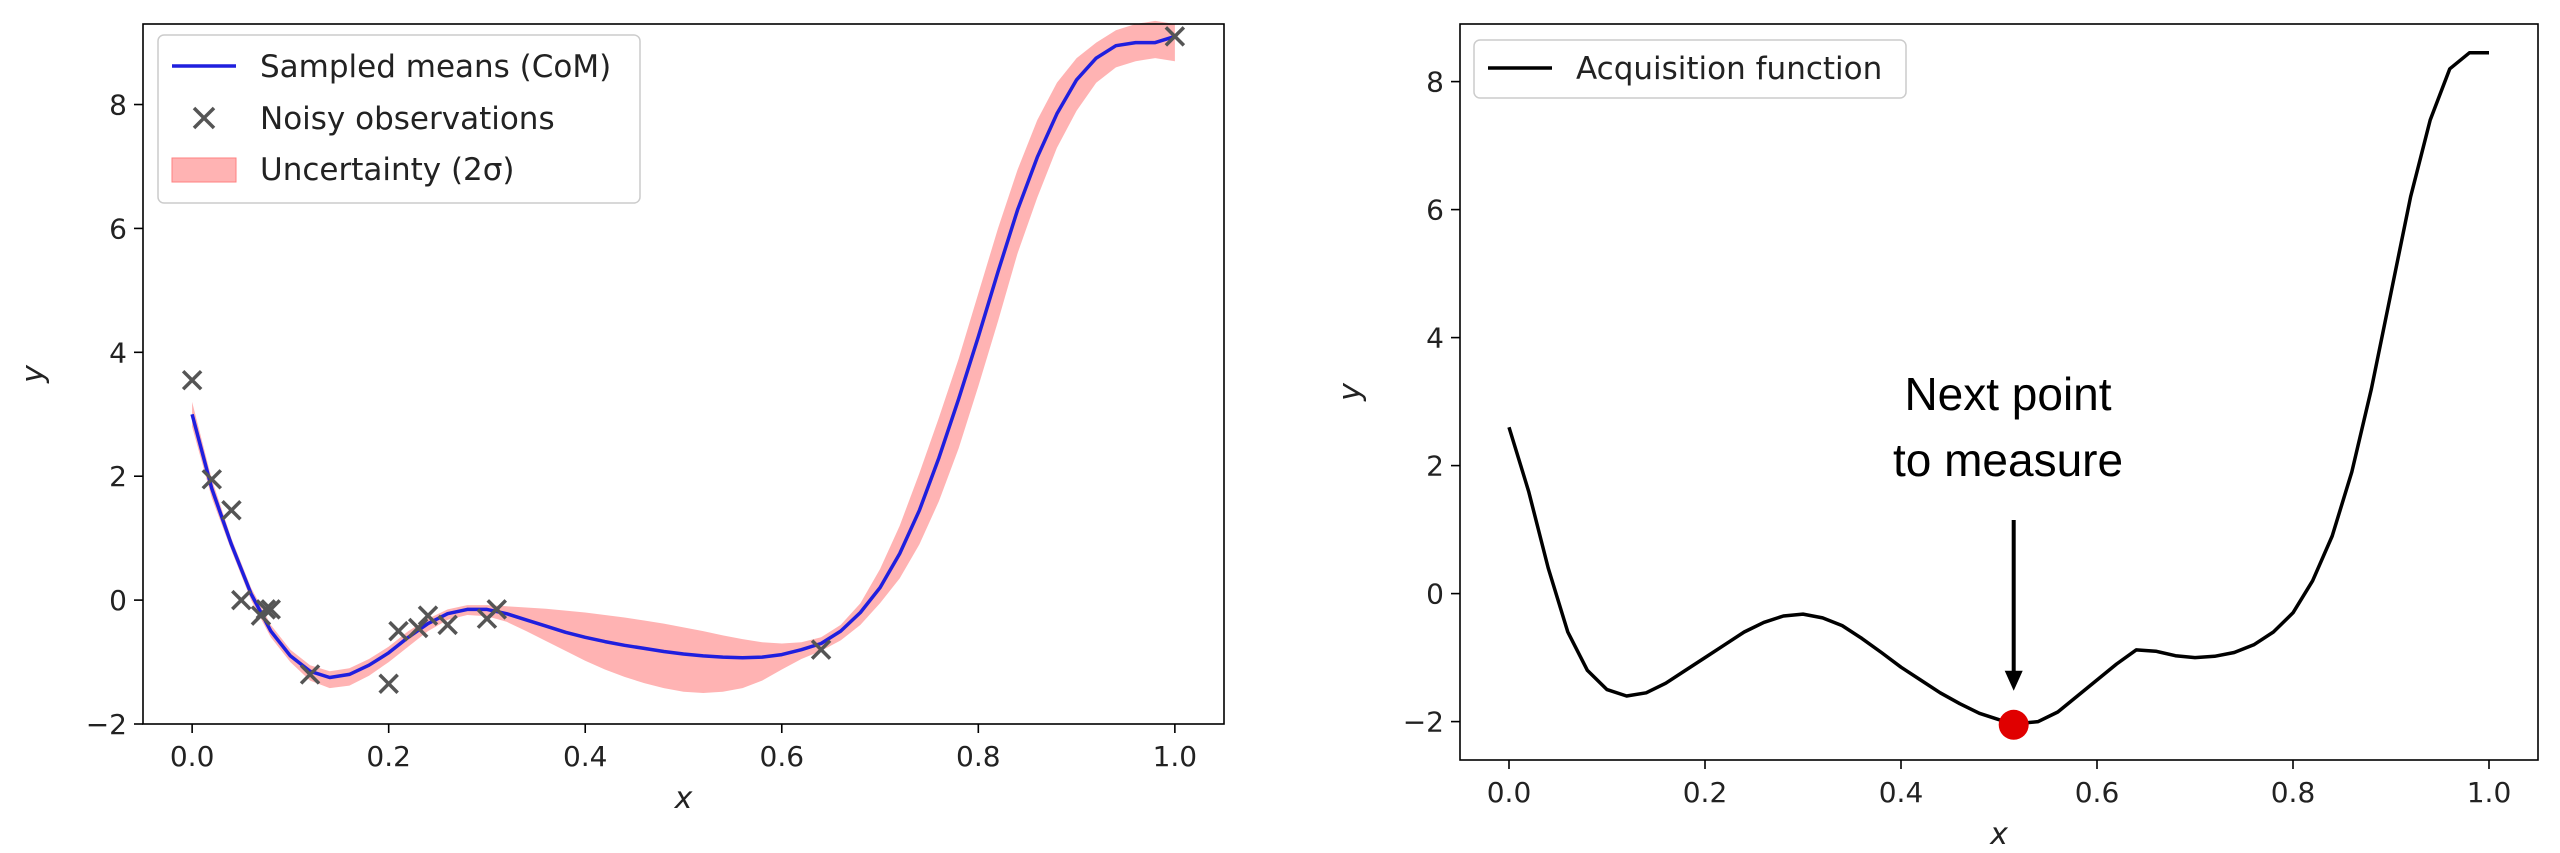 The height and width of the screenshot is (853, 2560). What do you see at coordinates (1998, 834) in the screenshot?
I see `x-axis-label-right: x` at bounding box center [1998, 834].